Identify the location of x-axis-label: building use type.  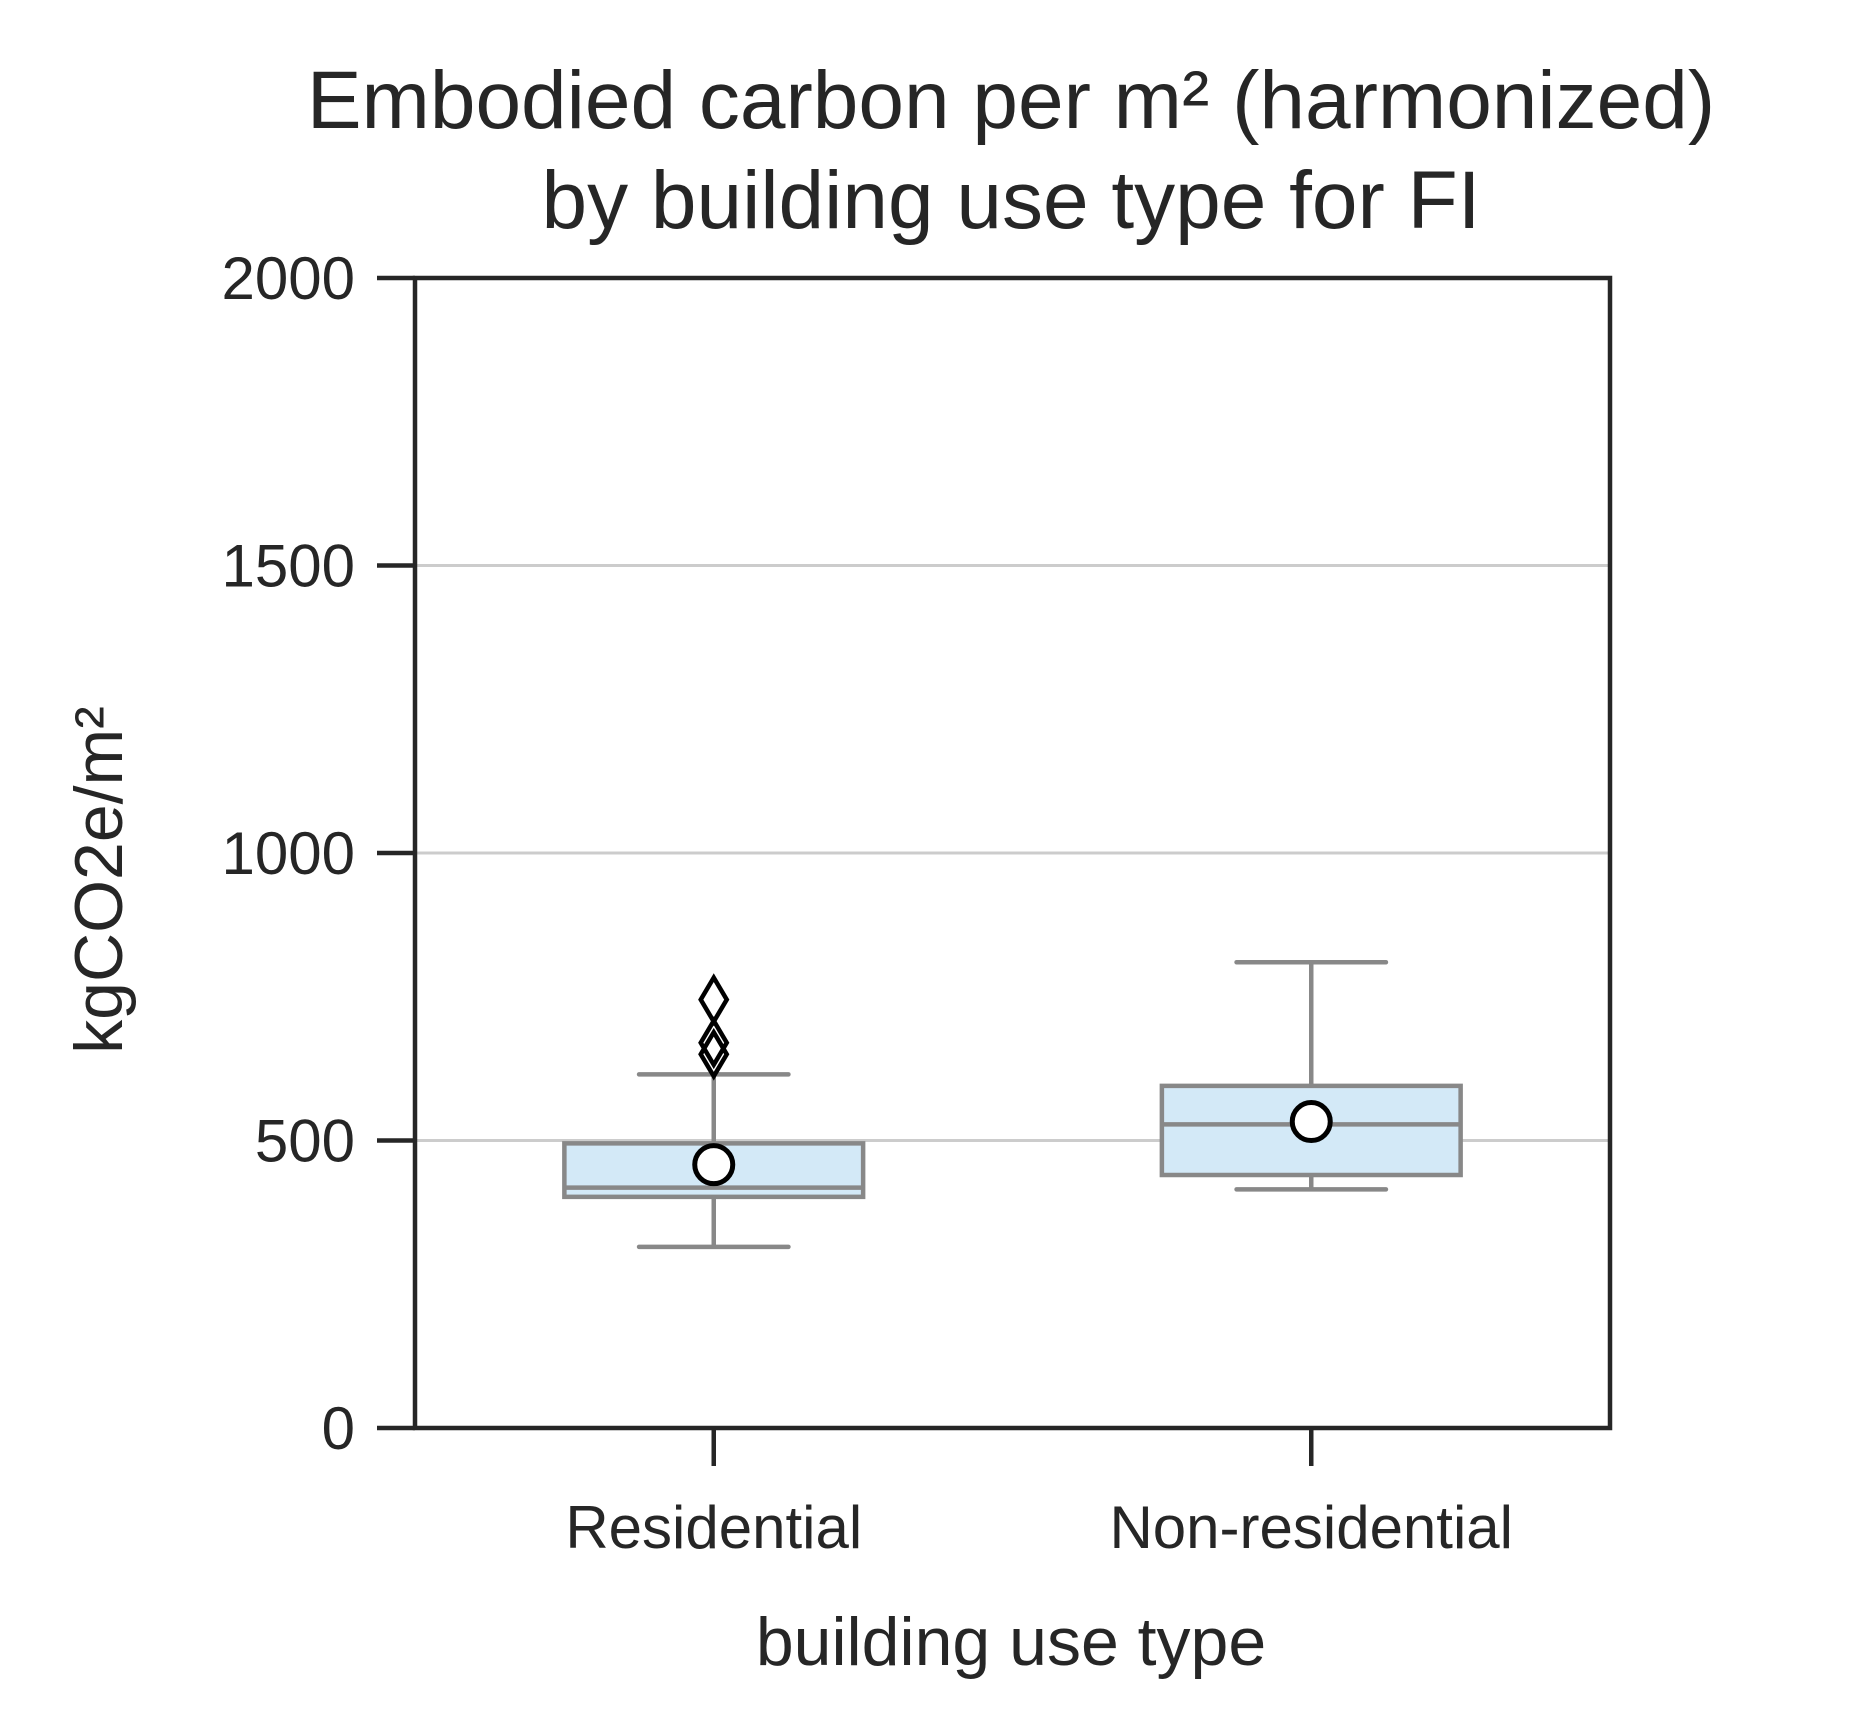
(1011, 1642).